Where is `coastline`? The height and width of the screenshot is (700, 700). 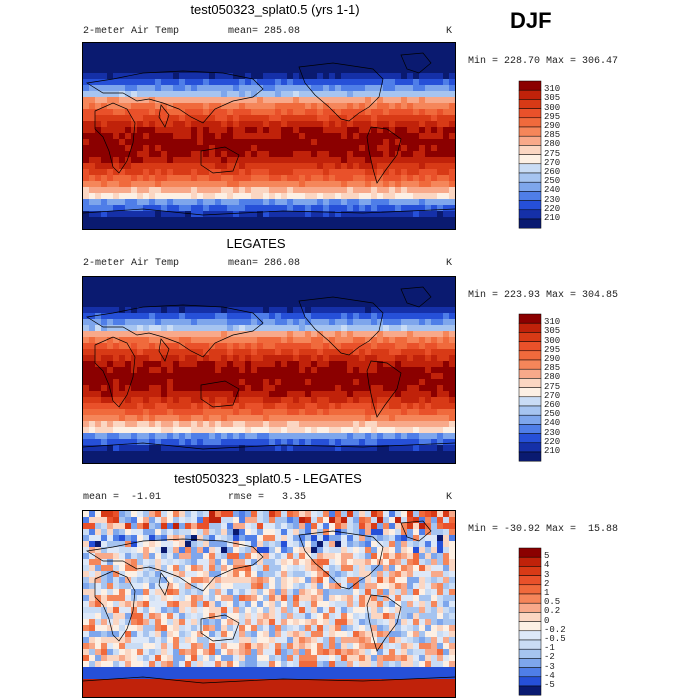 coastline is located at coordinates (269, 212).